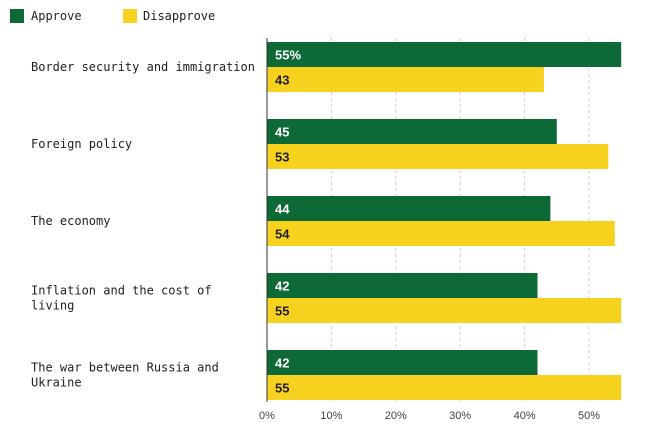 The width and height of the screenshot is (658, 425). Describe the element at coordinates (17, 16) in the screenshot. I see `legend-approve-swatch` at that location.